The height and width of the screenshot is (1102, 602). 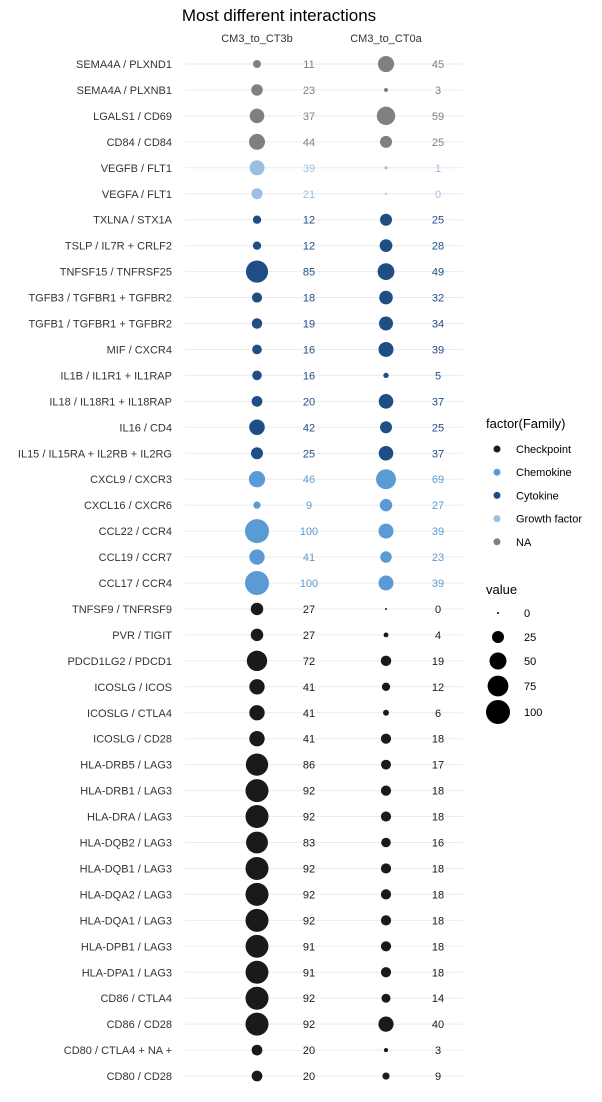 I want to click on value-label: 39, so click(x=309, y=169).